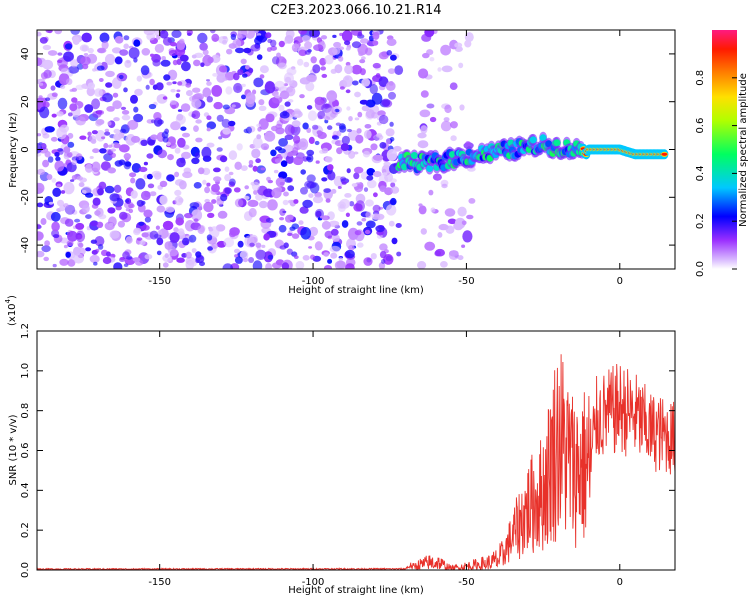  Describe the element at coordinates (620, 281) in the screenshot. I see `x-tick-label: 0` at that location.